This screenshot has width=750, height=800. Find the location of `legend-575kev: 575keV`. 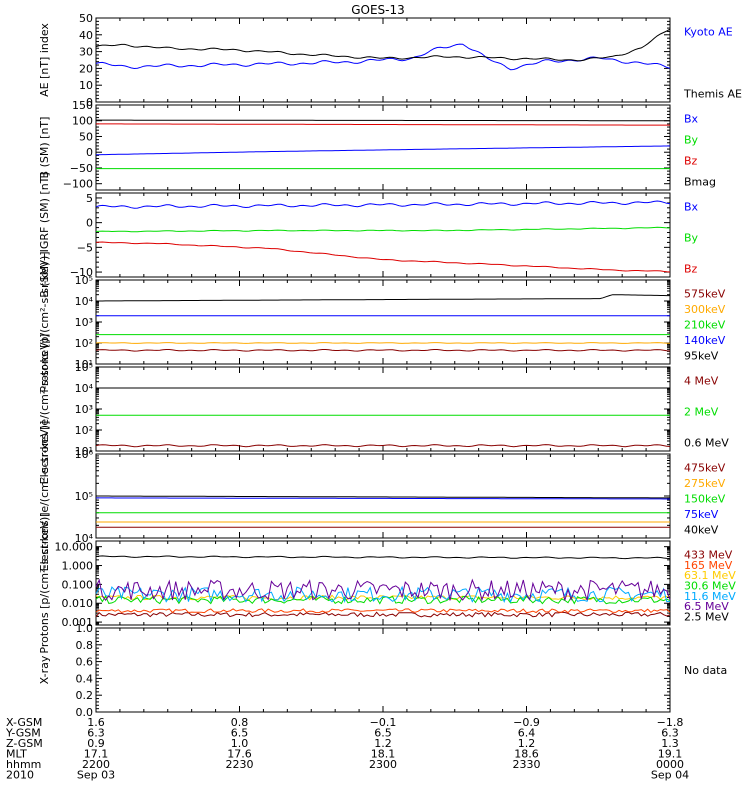

legend-575kev: 575keV is located at coordinates (705, 293).